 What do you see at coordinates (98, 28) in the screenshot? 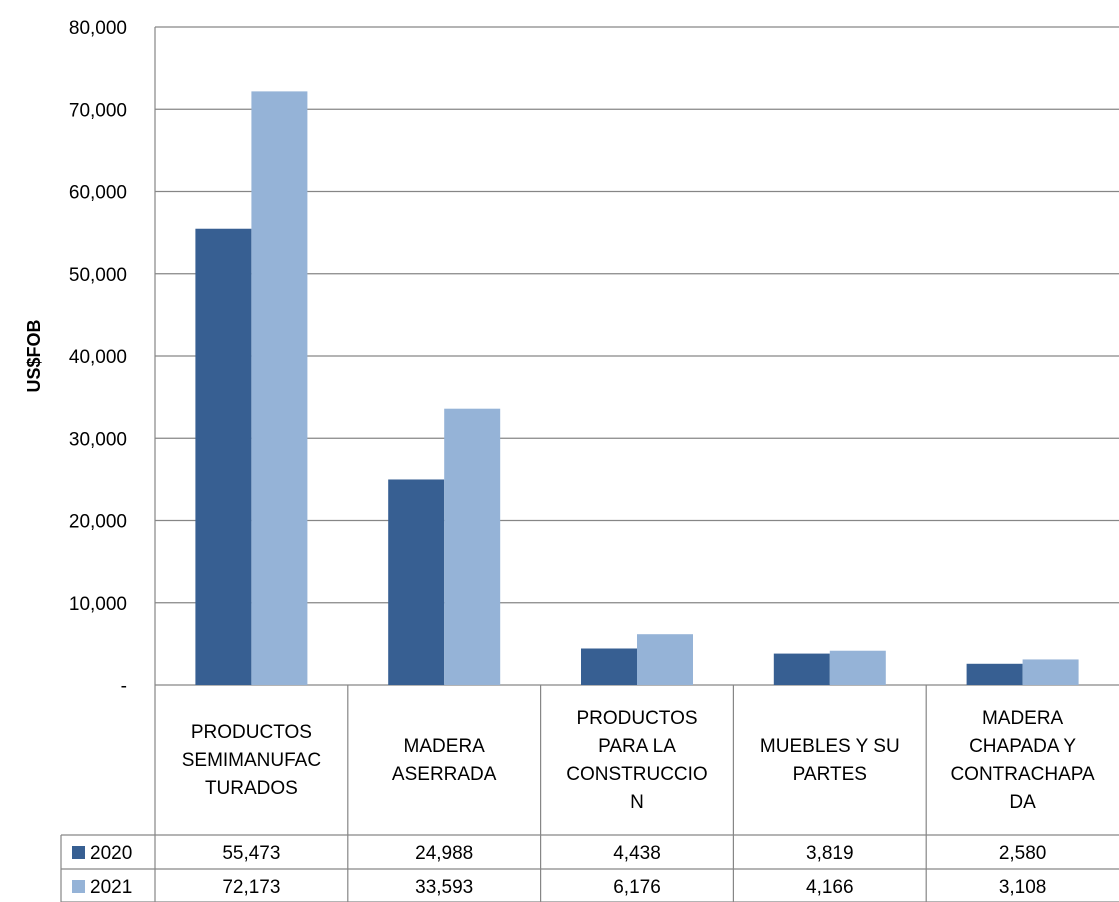
I see `y-tick-label: 80,000` at bounding box center [98, 28].